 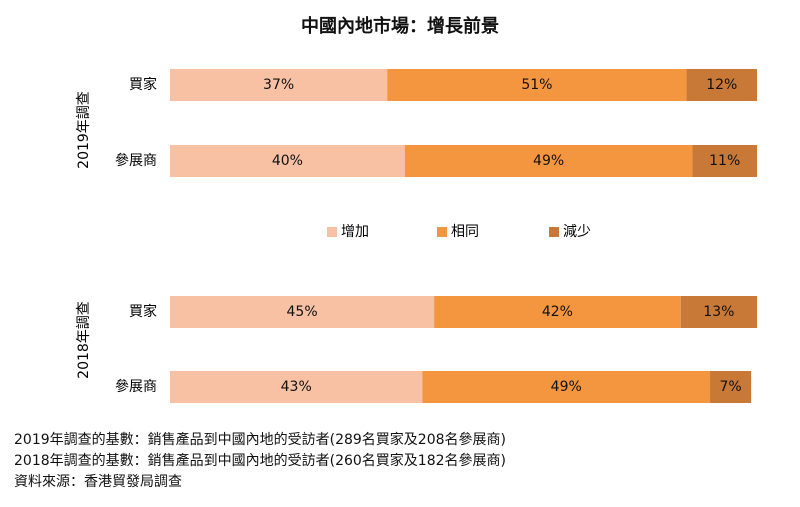 What do you see at coordinates (554, 232) in the screenshot?
I see `legend-swatch-decrease` at bounding box center [554, 232].